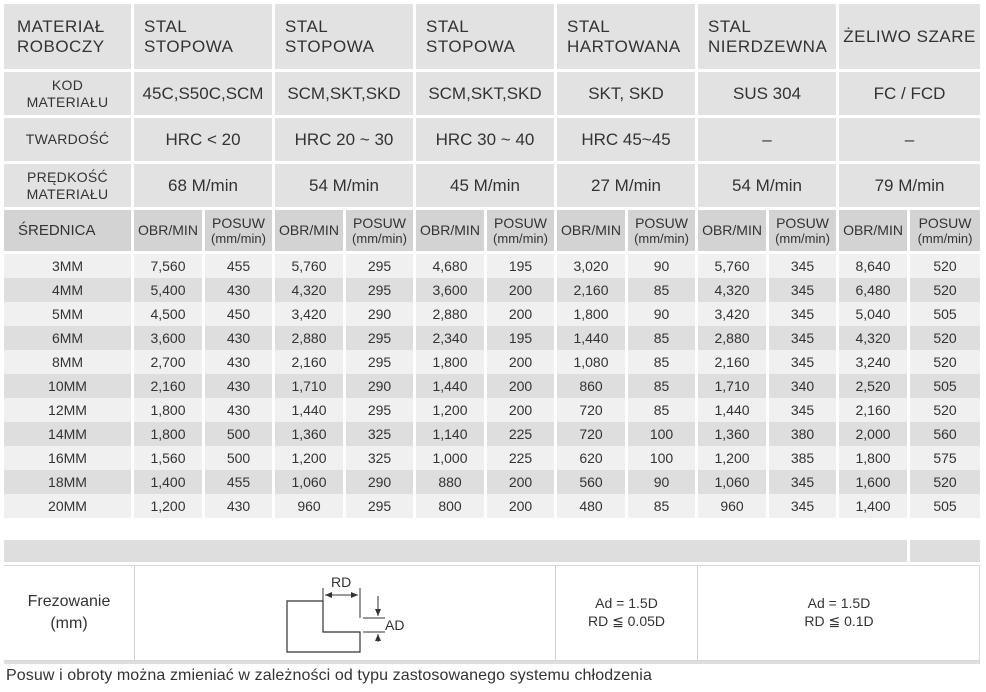  What do you see at coordinates (592, 386) in the screenshot?
I see `rpm-cell: 860` at bounding box center [592, 386].